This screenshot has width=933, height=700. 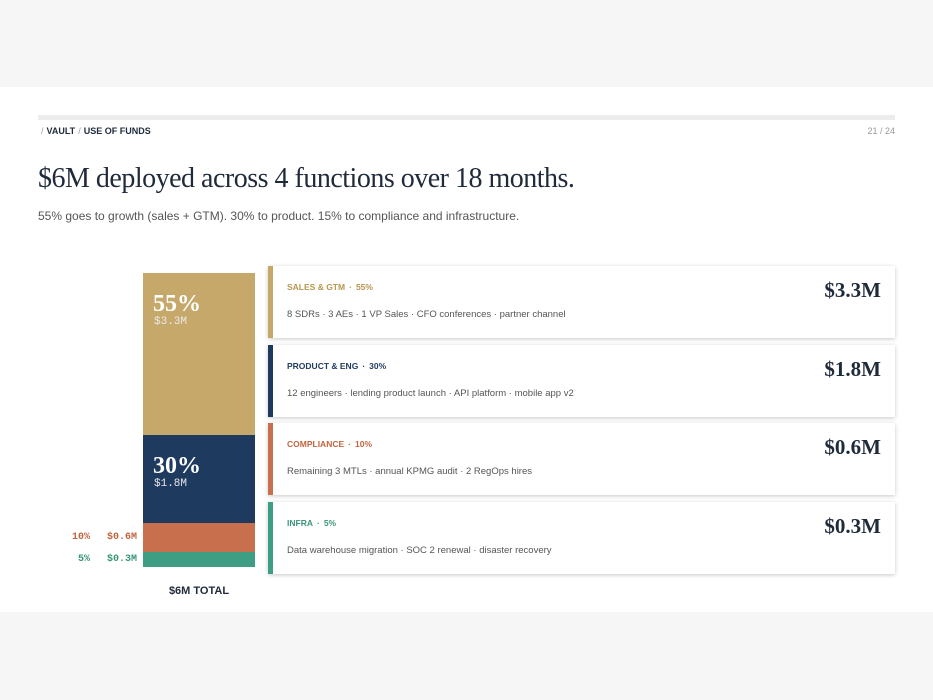 I want to click on card-percent: 10%, so click(x=363, y=444).